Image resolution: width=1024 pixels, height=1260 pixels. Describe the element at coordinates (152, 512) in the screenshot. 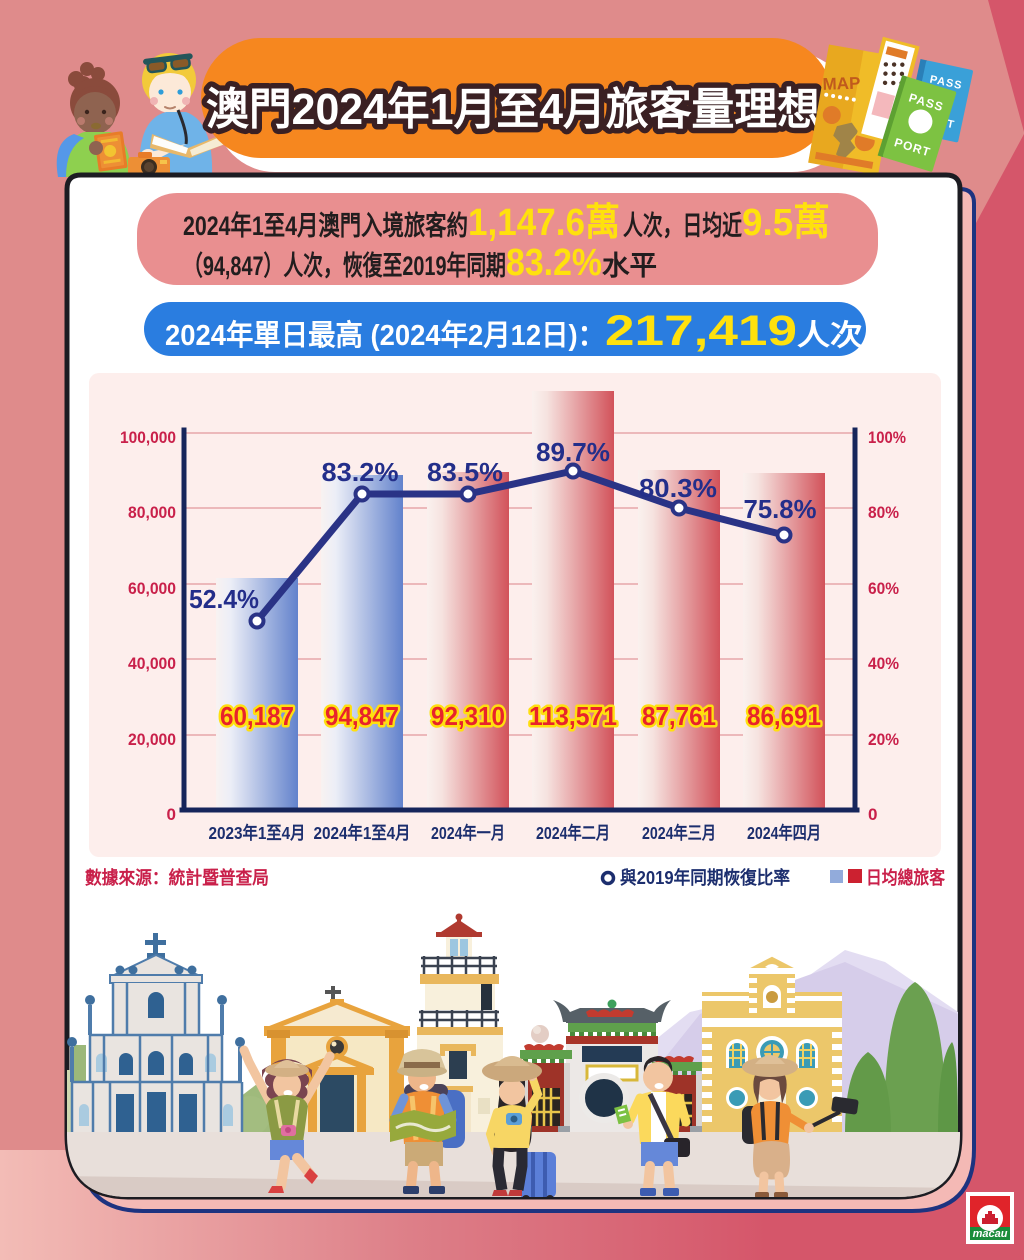

I see `svg-text: 80,000` at that location.